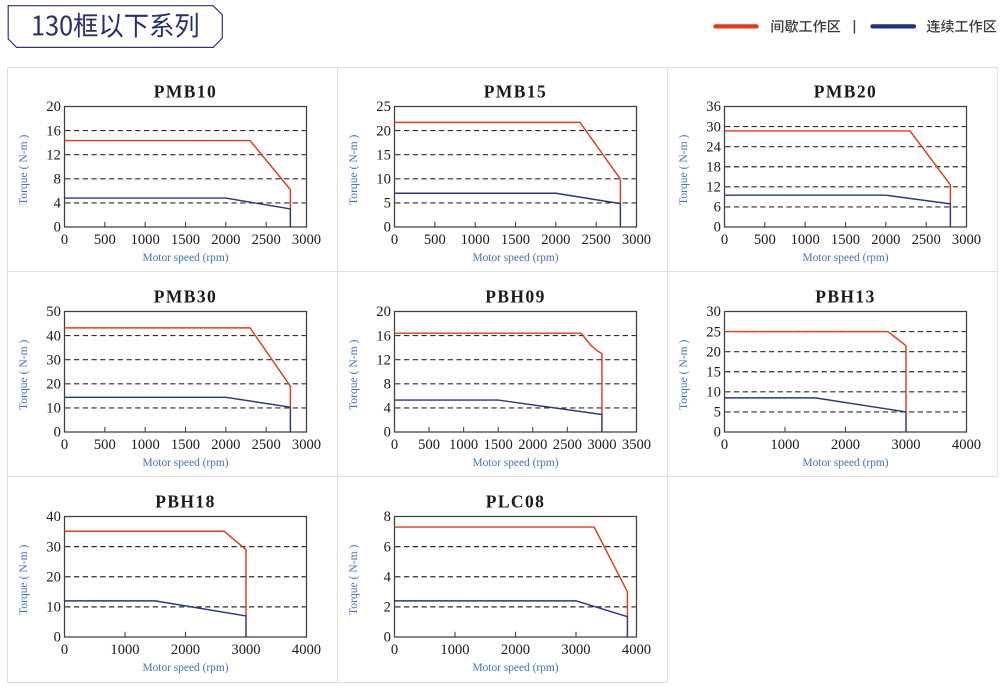  I want to click on svg-text: 24, so click(713, 147).